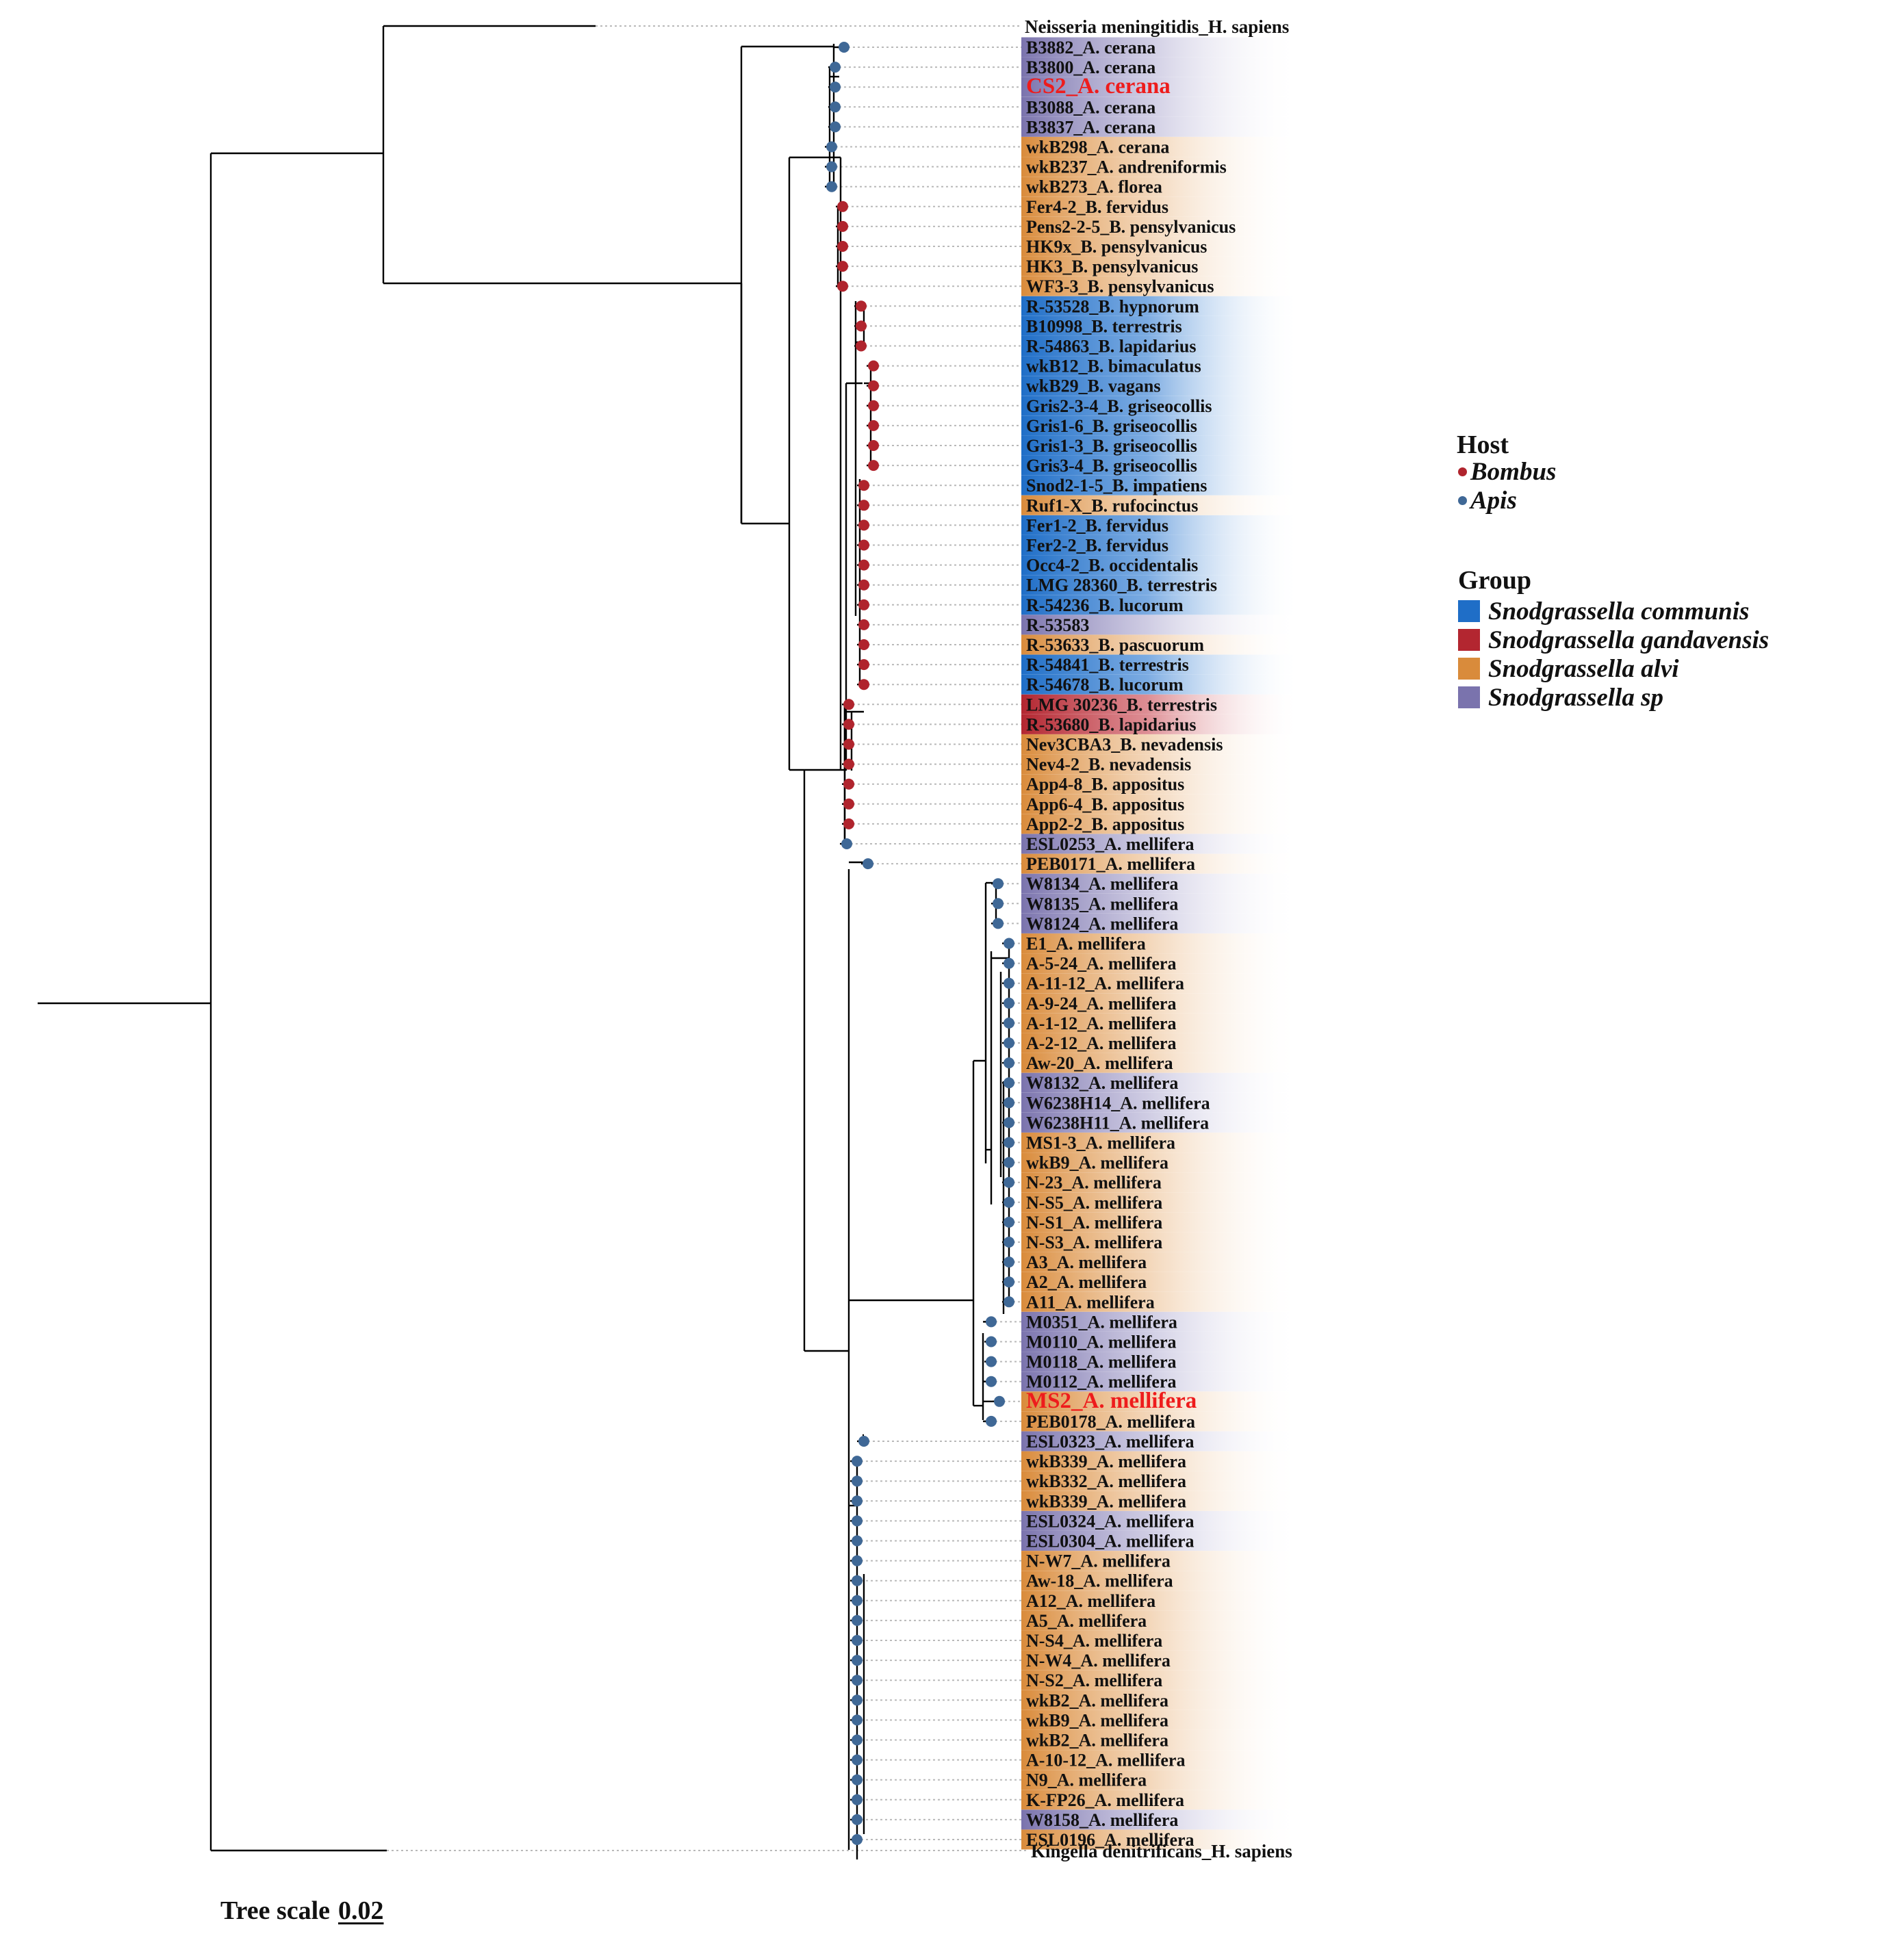  Describe the element at coordinates (1613, 640) in the screenshot. I see `group-legend-item-gandavensis: Snodgrassella gandavensis` at that location.